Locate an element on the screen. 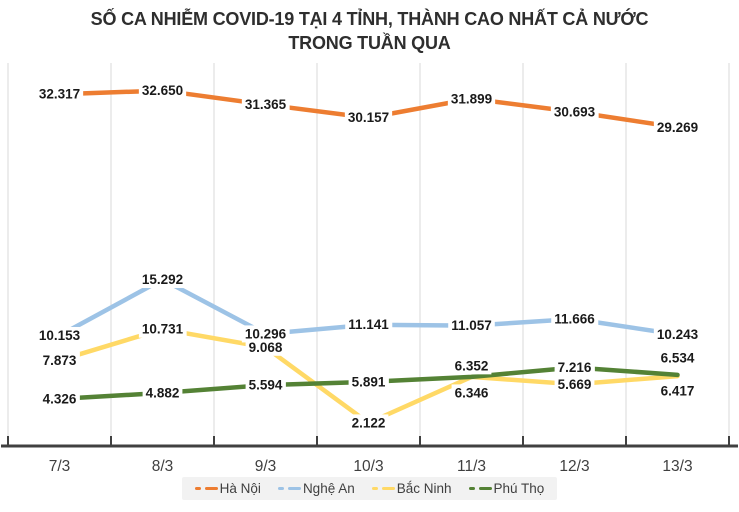  data-label: 10.731 is located at coordinates (162, 329).